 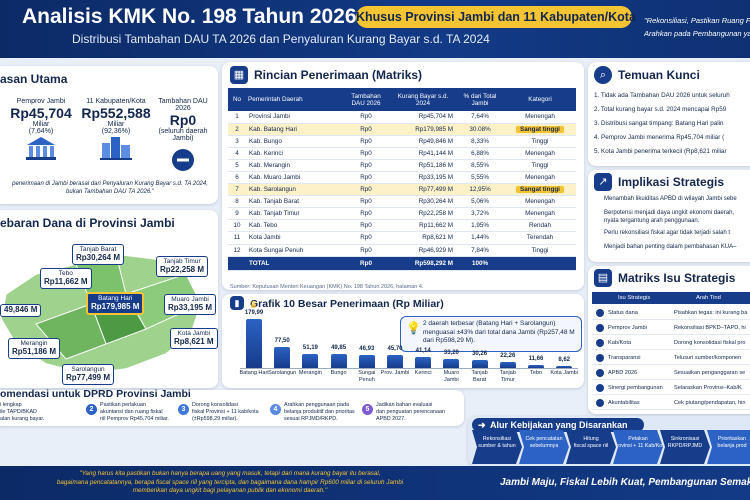 I want to click on cell-kb: Rp49,846 M, so click(x=423, y=141).